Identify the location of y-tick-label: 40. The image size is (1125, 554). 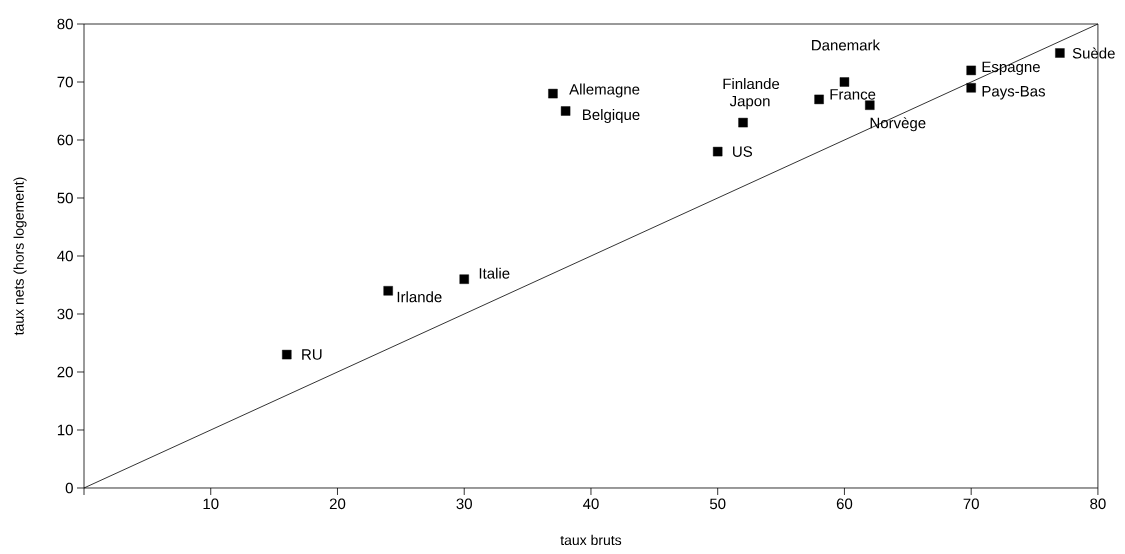
(65, 256).